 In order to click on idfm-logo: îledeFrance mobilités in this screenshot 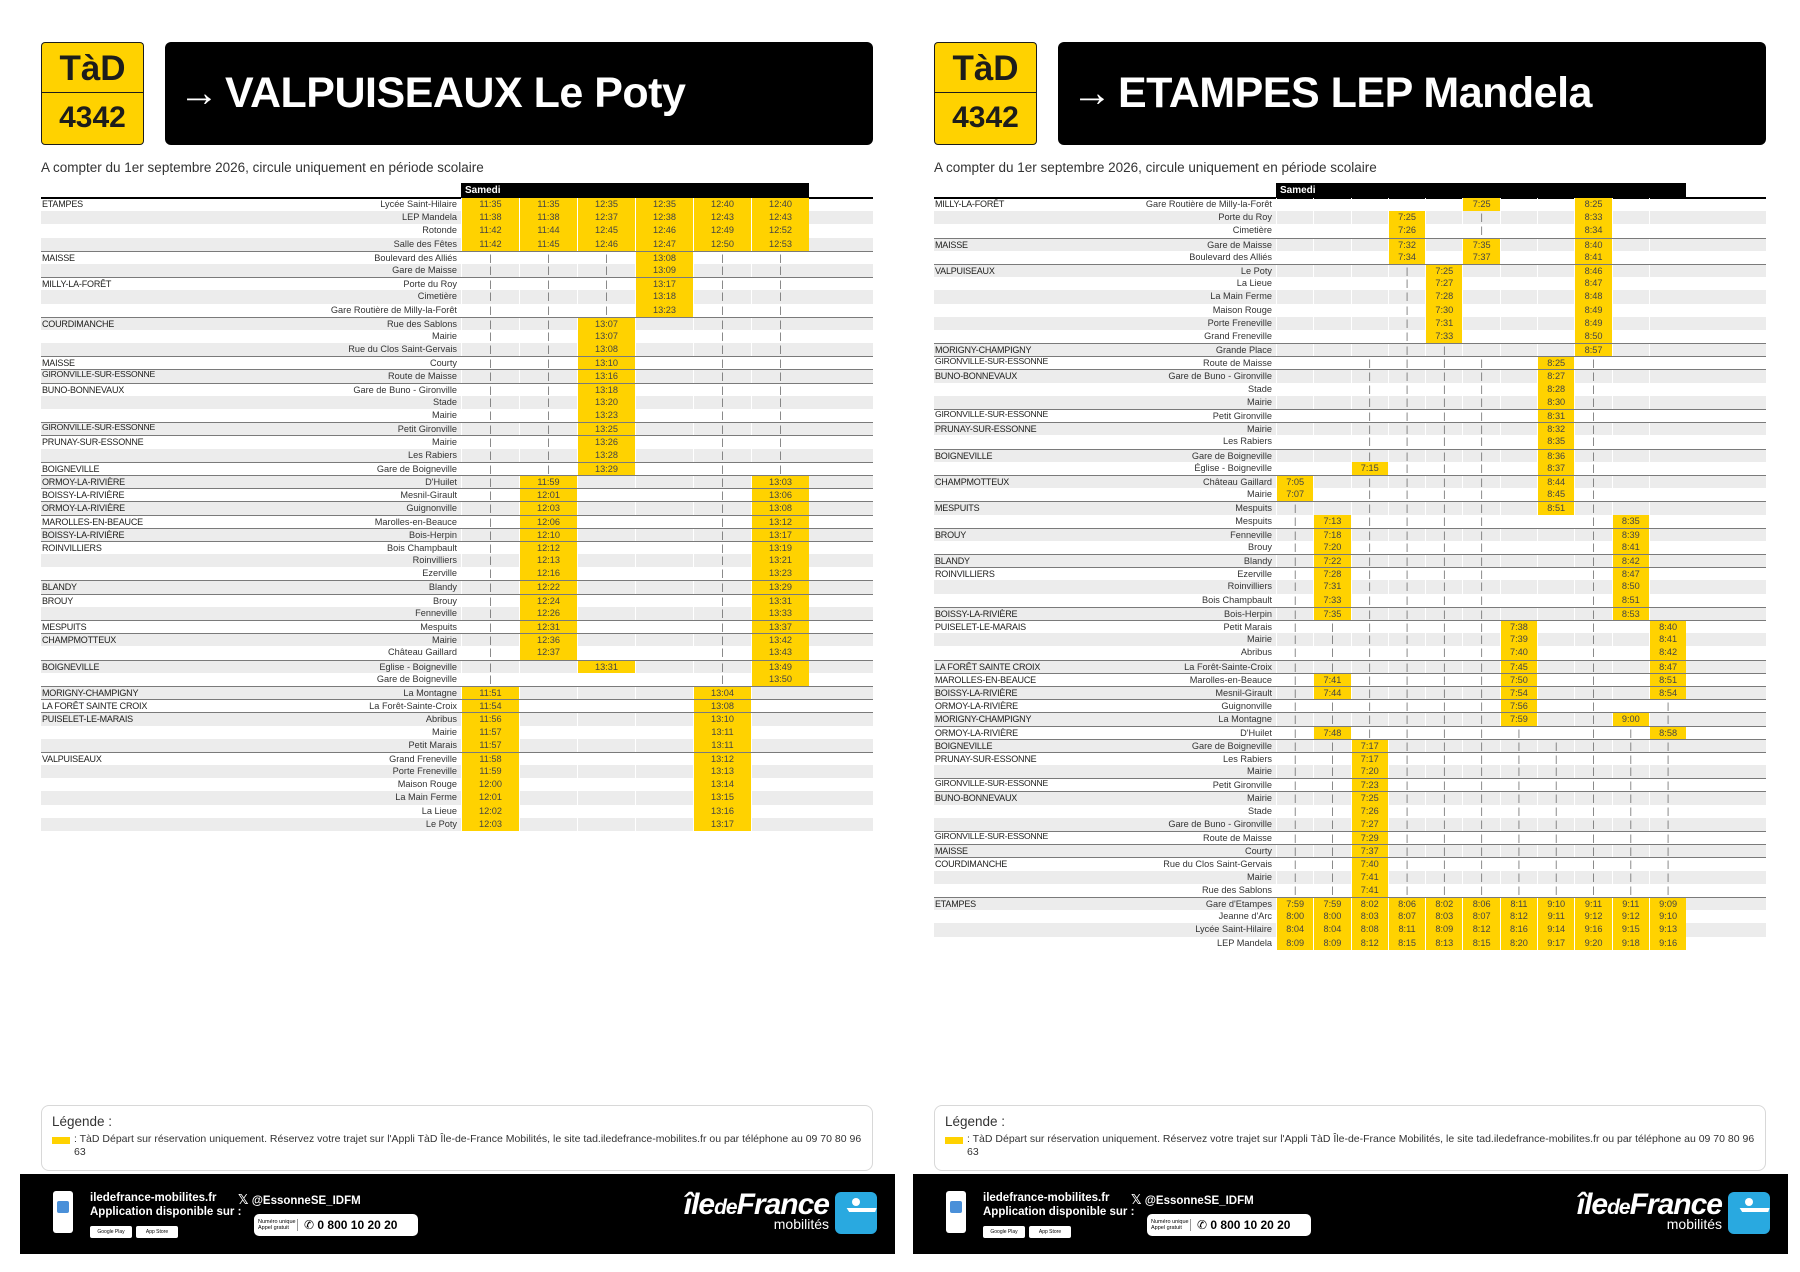, I will do `click(1649, 1210)`.